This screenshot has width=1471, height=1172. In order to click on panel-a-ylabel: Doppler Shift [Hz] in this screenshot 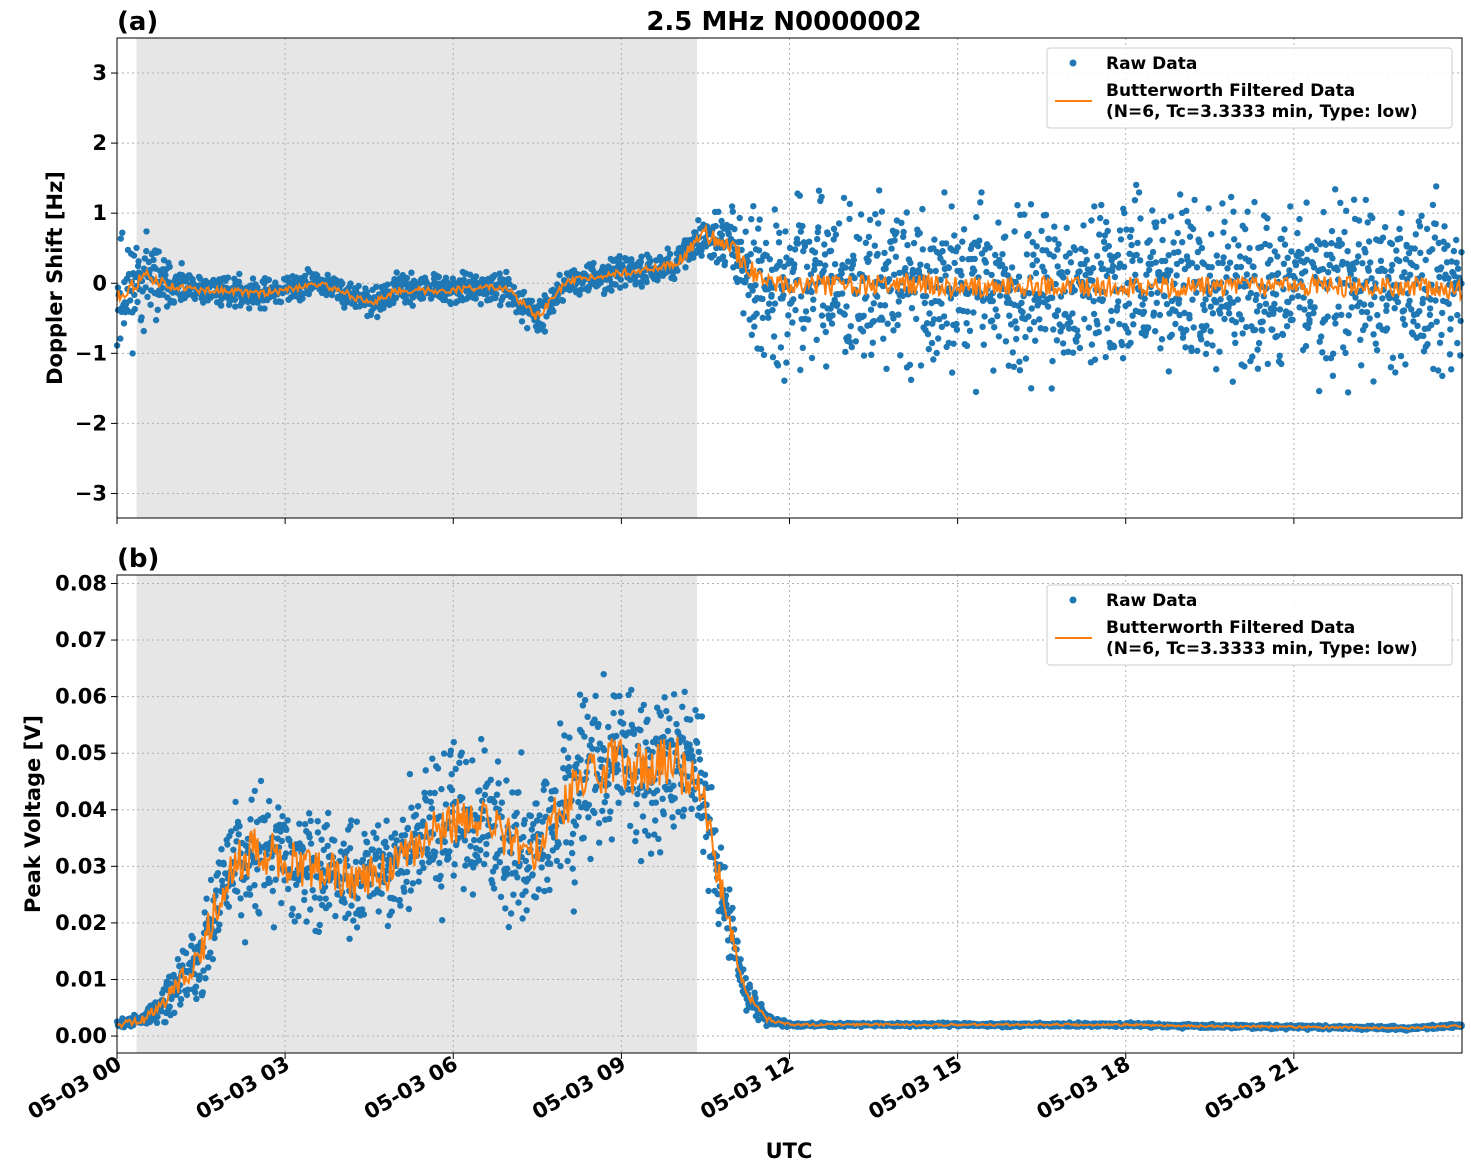, I will do `click(55, 278)`.